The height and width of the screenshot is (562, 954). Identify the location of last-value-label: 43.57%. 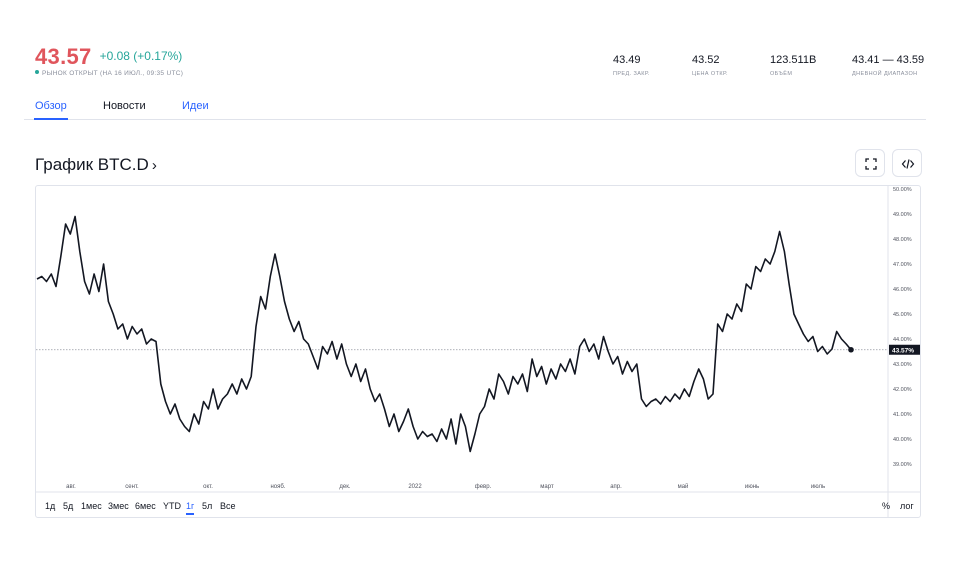
(903, 350).